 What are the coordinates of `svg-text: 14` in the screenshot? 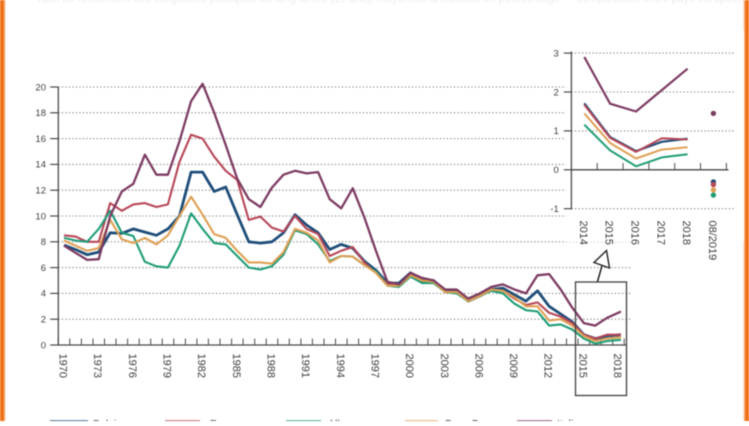 It's located at (40, 165).